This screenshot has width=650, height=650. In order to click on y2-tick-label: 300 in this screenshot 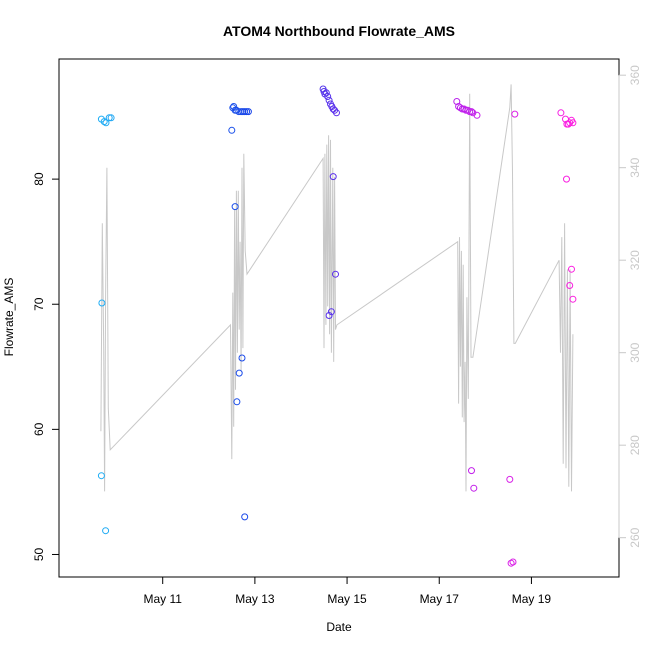, I will do `click(635, 352)`.